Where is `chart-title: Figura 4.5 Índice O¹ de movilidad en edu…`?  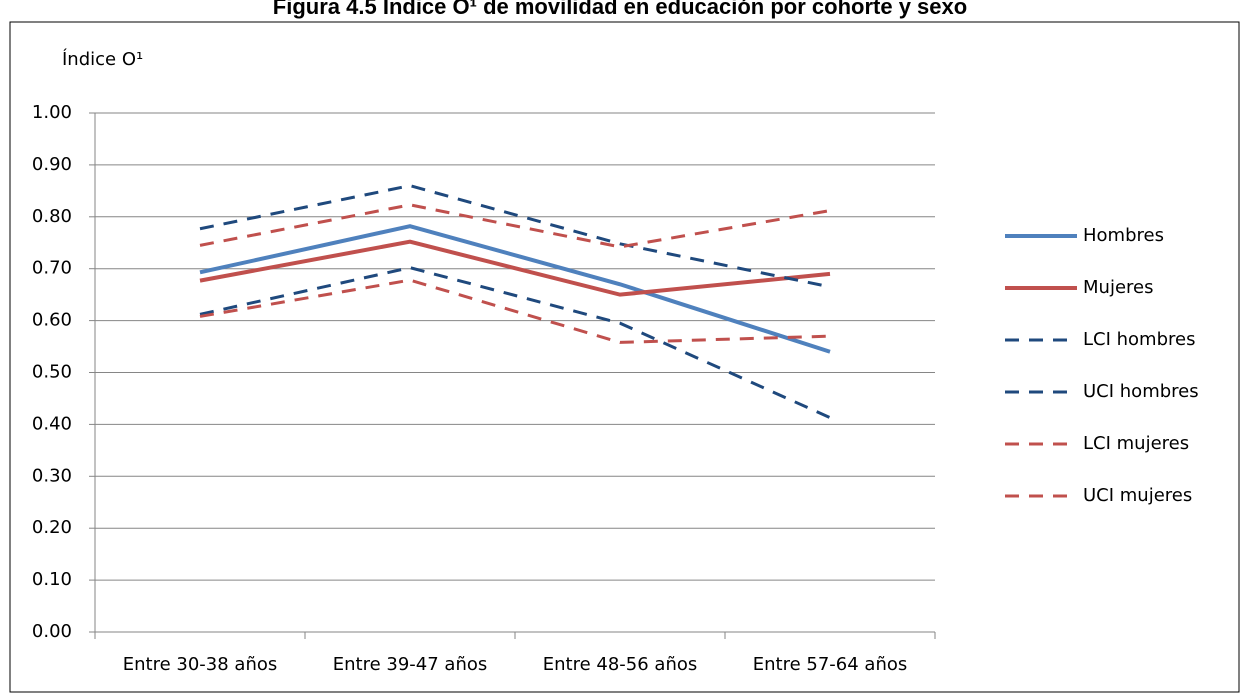
chart-title: Figura 4.5 Índice O¹ de movilidad en edu… is located at coordinates (620, 9).